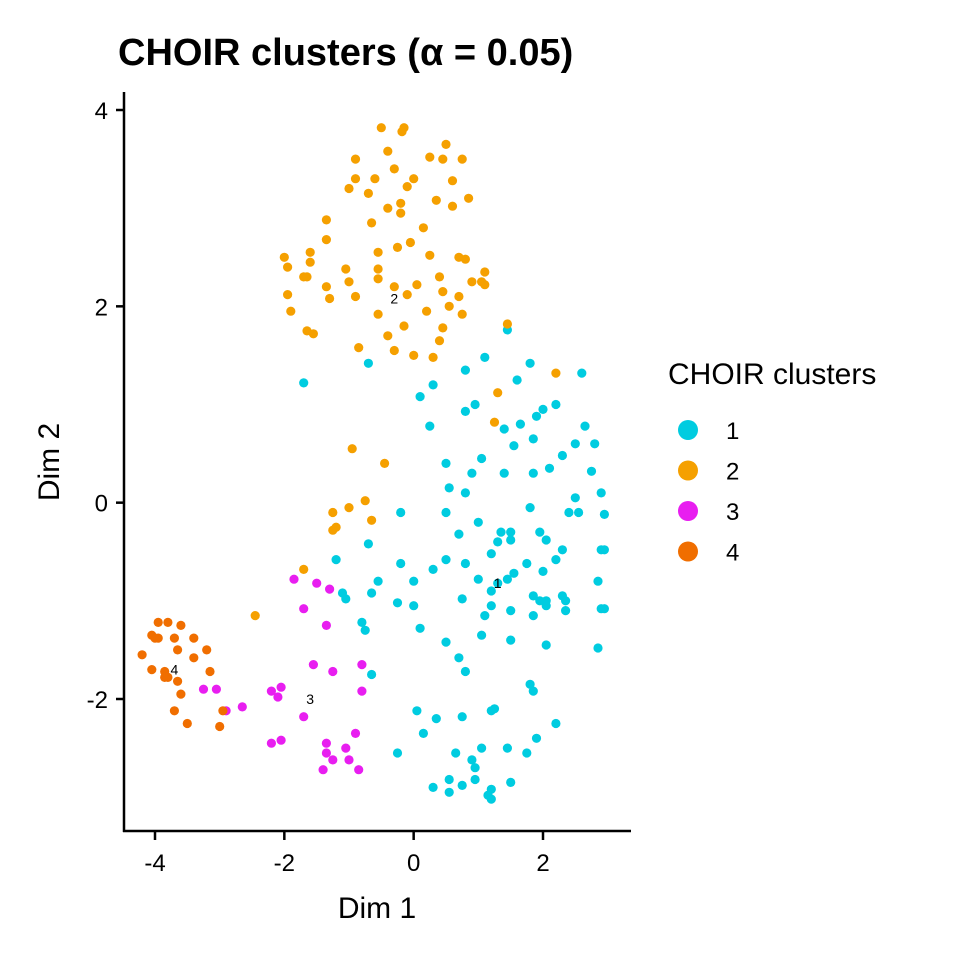  Describe the element at coordinates (708, 492) in the screenshot. I see `legend-entries: 1 2 3 4` at that location.